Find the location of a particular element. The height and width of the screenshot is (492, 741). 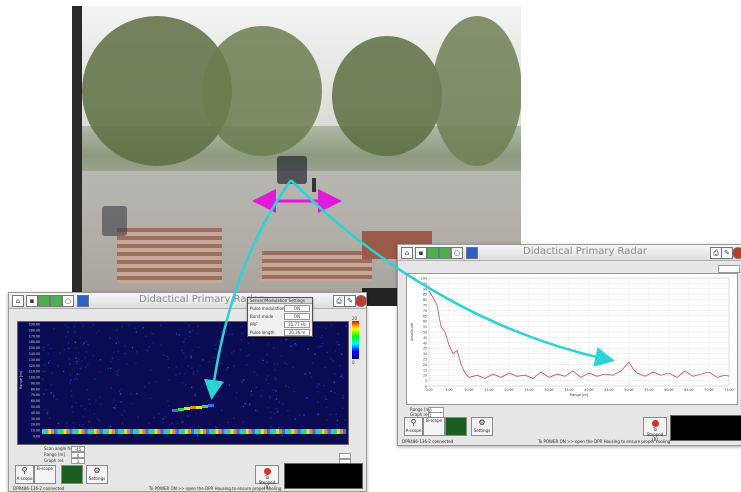

y-axis-label: Amplitude is located at coordinates (412, 332).